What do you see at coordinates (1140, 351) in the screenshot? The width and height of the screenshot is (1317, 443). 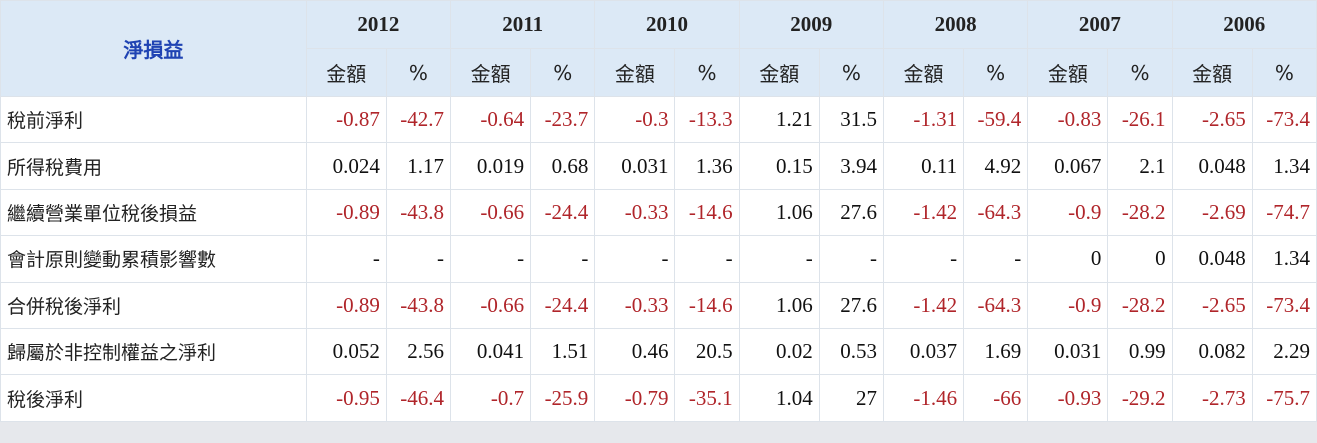 I see `value-cell: 0.99` at bounding box center [1140, 351].